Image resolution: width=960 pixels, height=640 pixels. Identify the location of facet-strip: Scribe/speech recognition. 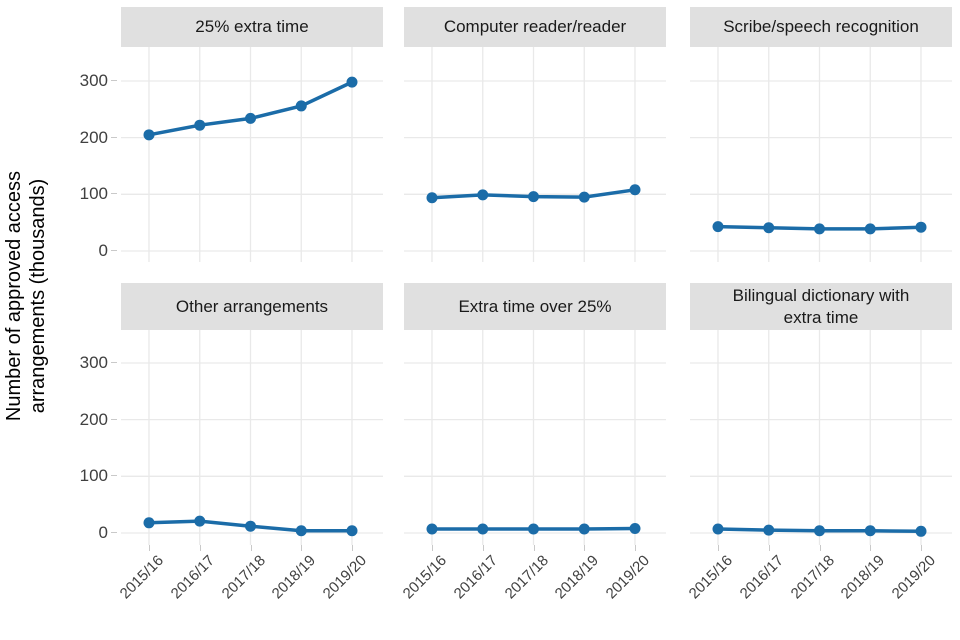
(821, 27).